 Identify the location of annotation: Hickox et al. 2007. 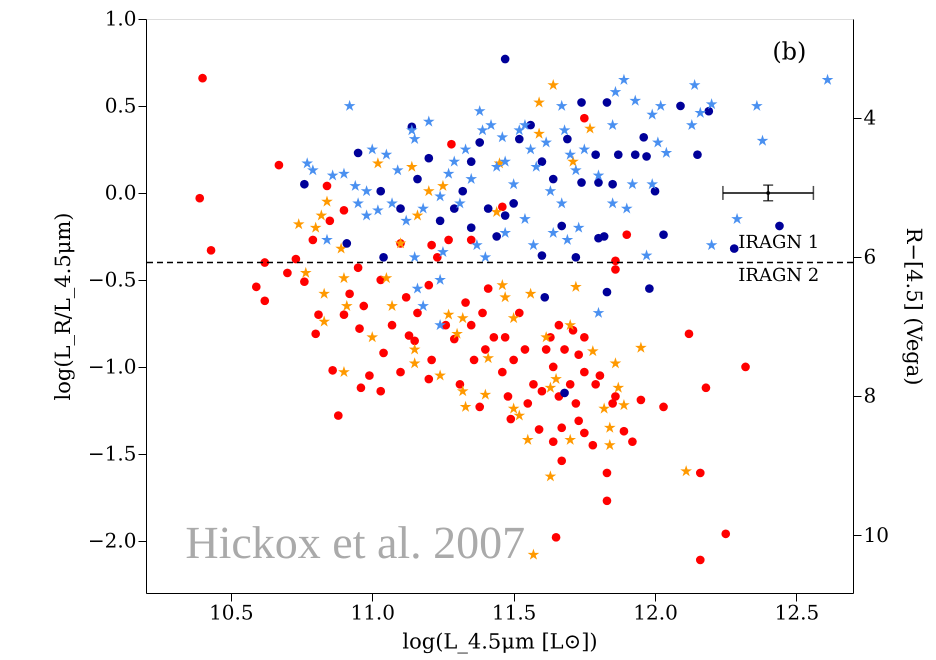
(355, 542).